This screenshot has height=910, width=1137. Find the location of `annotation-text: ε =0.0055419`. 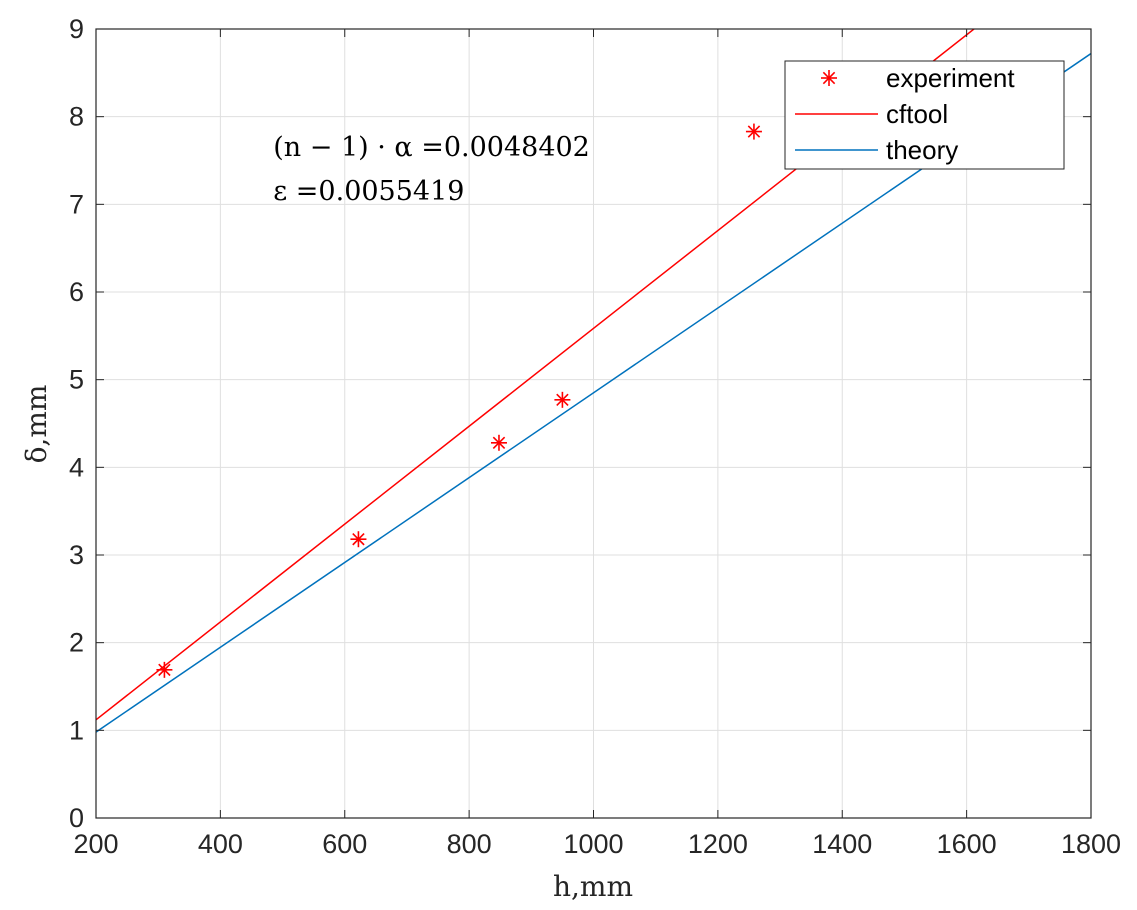

annotation-text: ε =0.0055419 is located at coordinates (368, 191).